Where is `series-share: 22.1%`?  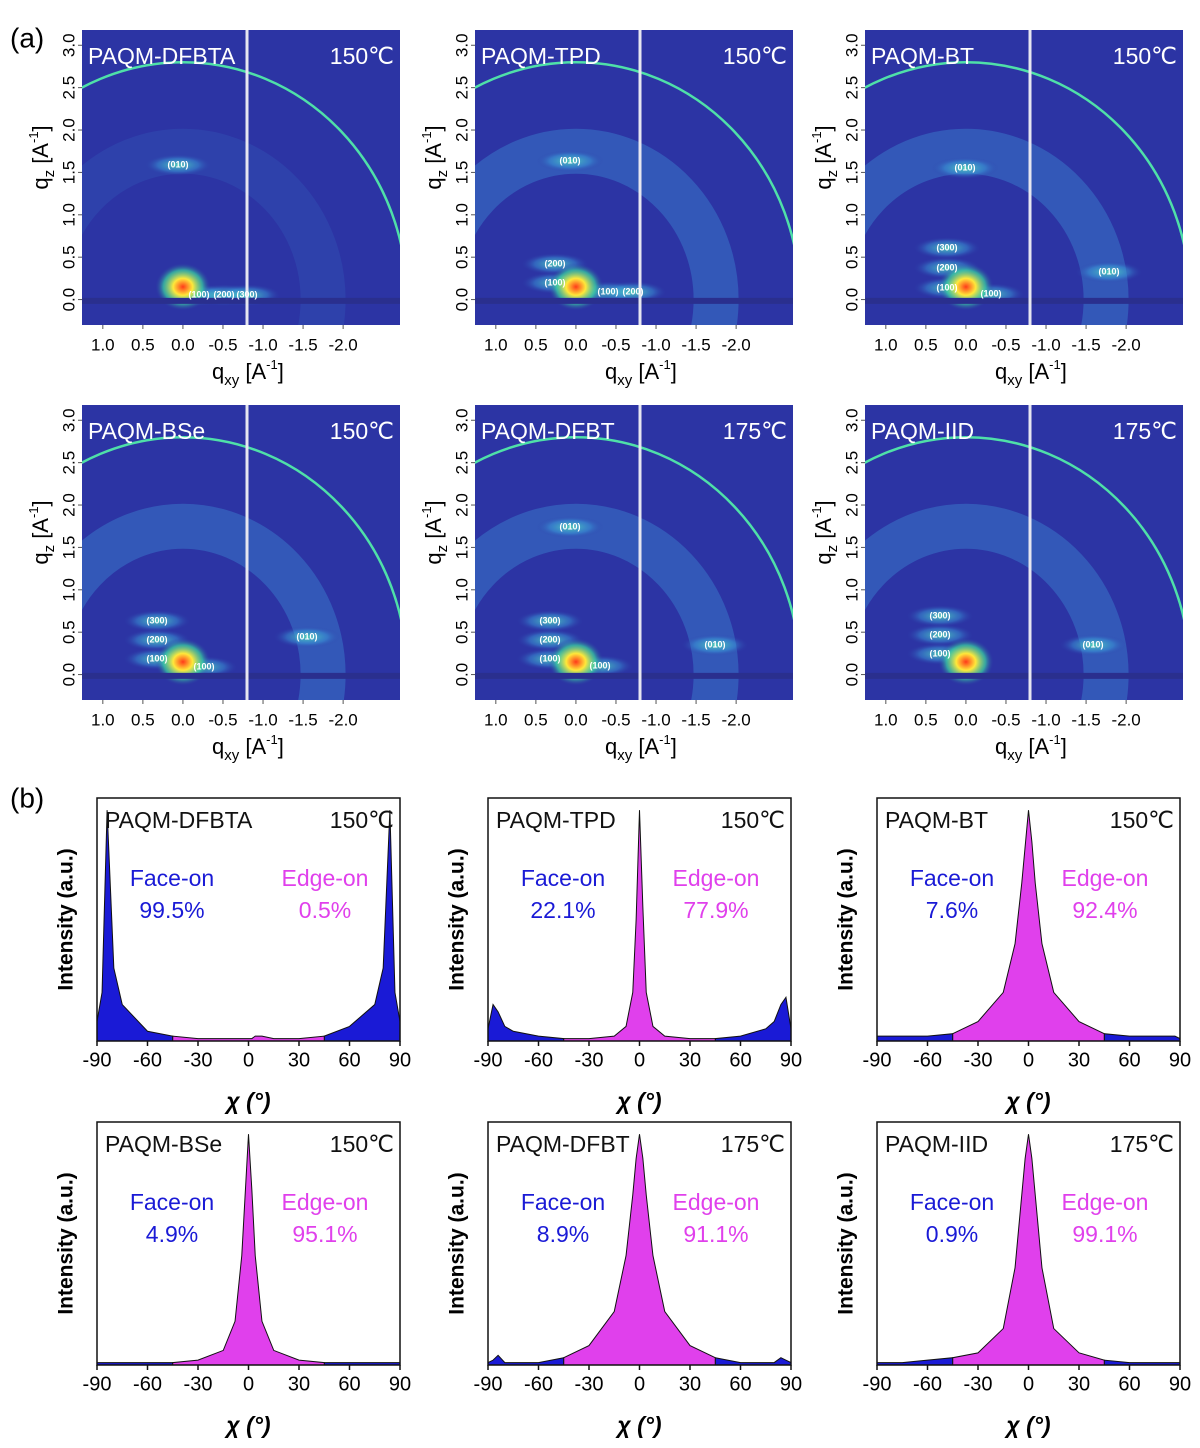
series-share: 22.1% is located at coordinates (562, 910).